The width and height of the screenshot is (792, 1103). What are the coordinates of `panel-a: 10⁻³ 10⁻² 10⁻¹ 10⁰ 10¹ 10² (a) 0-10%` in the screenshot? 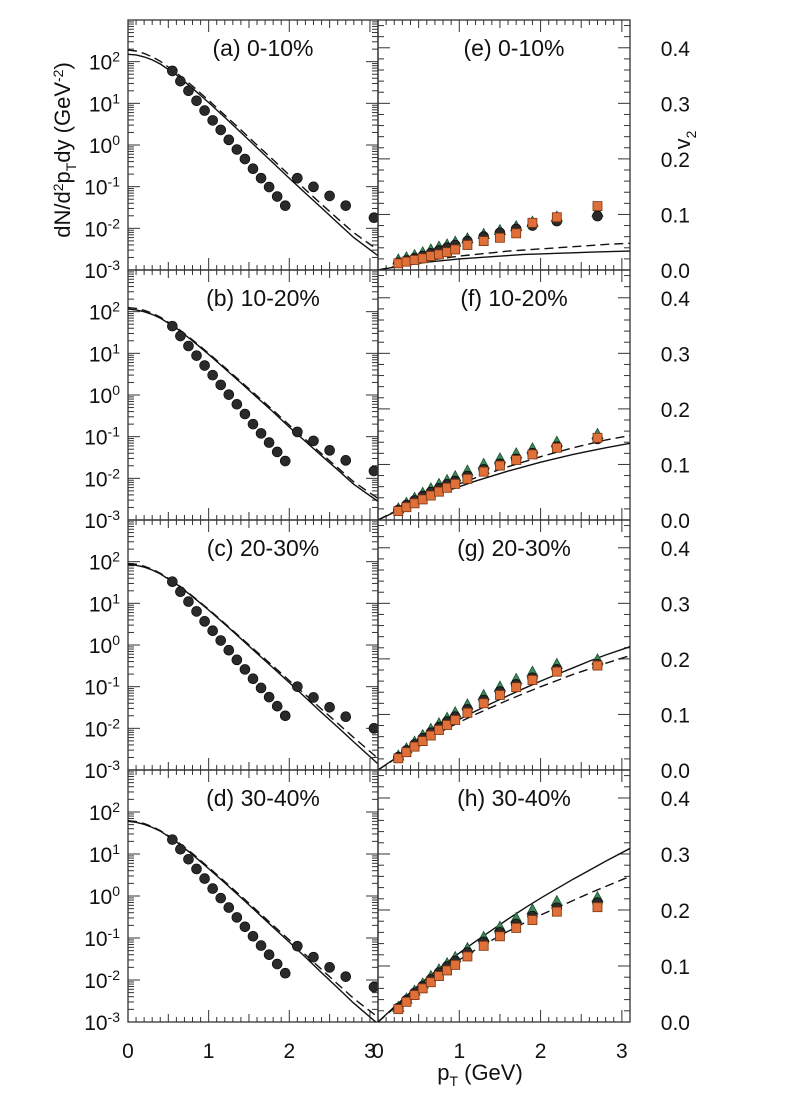 It's located at (231, 151).